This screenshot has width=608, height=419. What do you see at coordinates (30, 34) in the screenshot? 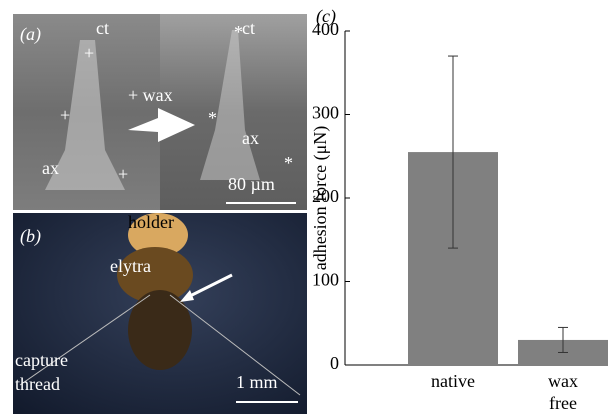
I see `panel-label: (a)` at bounding box center [30, 34].